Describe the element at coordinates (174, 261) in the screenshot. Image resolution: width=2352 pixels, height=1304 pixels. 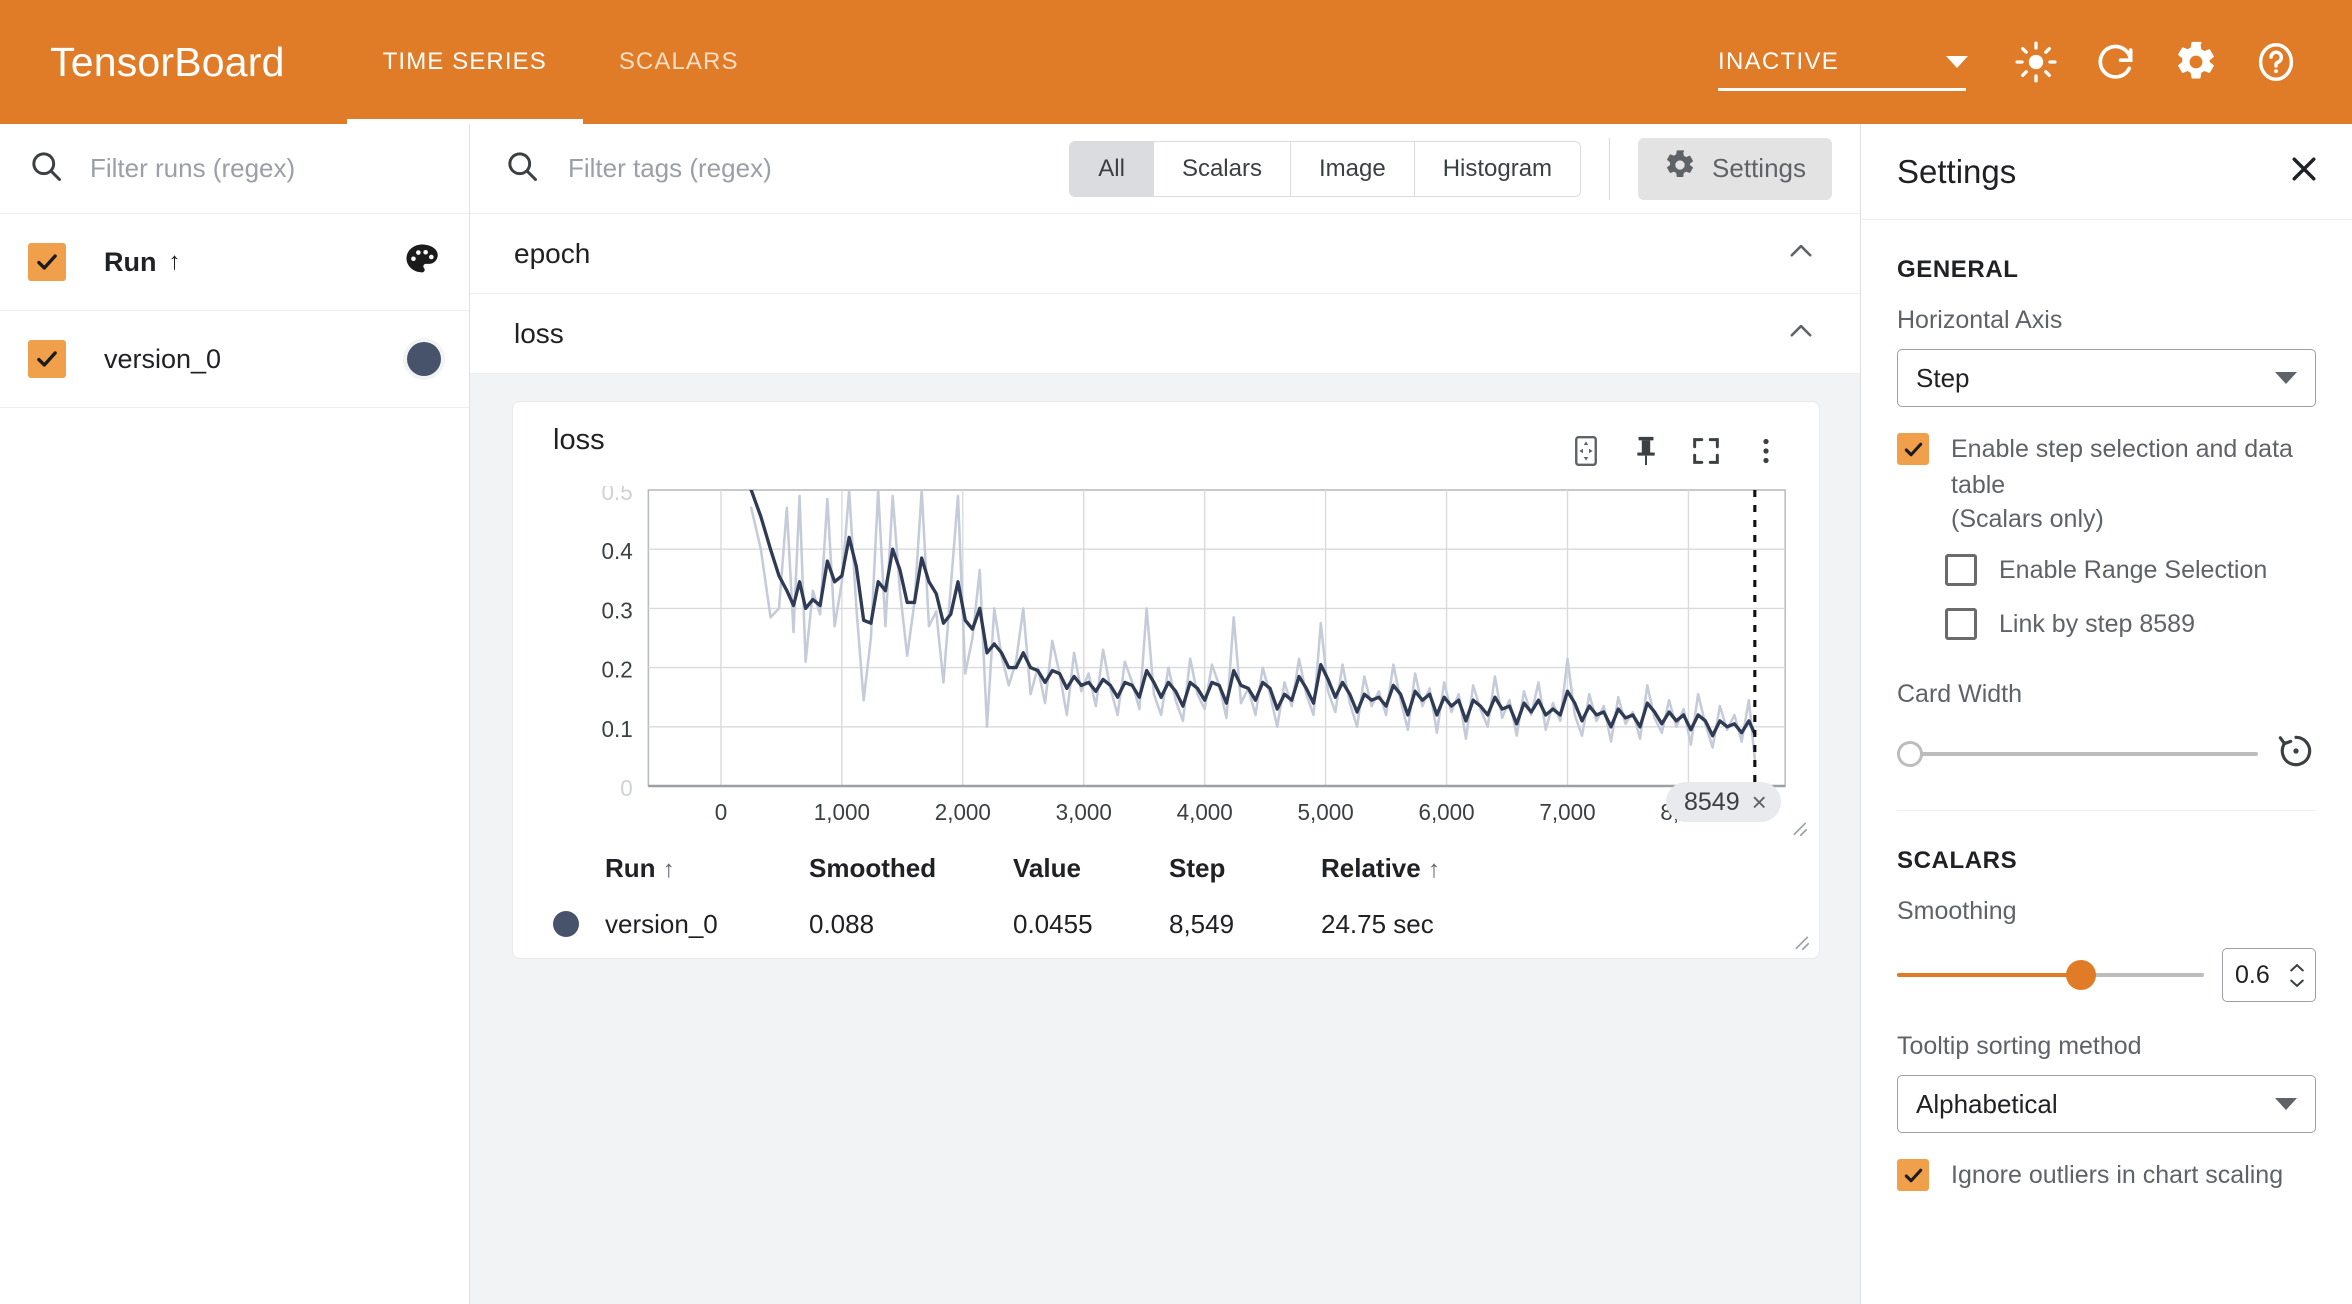
I see `run-sort-arrow-icon: ↑` at that location.